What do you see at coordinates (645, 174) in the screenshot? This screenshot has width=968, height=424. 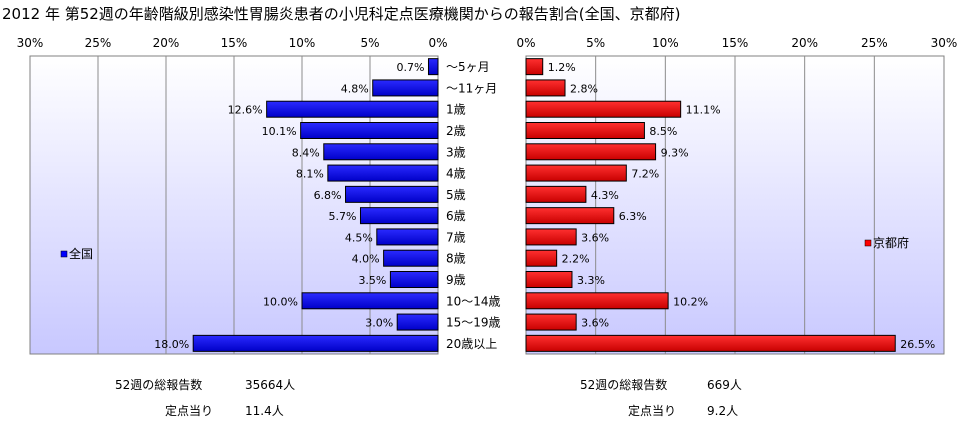 I see `right-data-label: 7.2%` at bounding box center [645, 174].